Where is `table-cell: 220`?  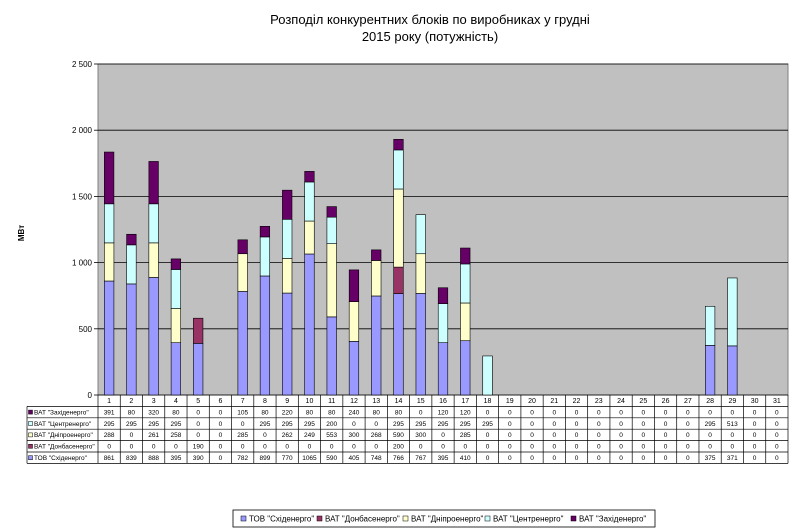
table-cell: 220 is located at coordinates (287, 412).